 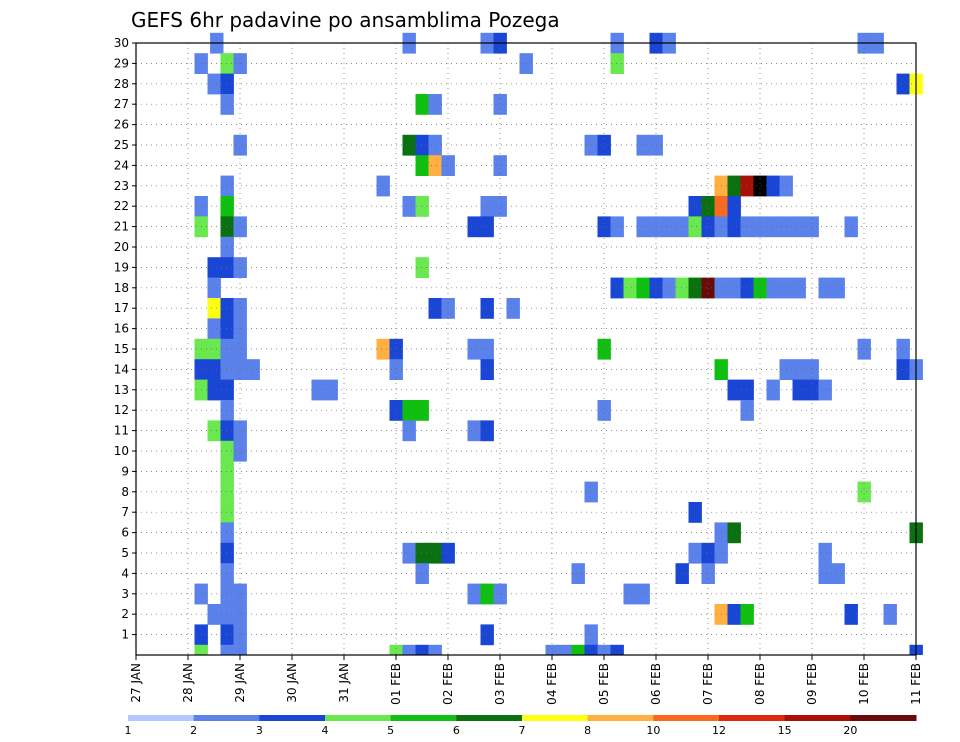 What do you see at coordinates (325, 730) in the screenshot?
I see `legend-label: 4` at bounding box center [325, 730].